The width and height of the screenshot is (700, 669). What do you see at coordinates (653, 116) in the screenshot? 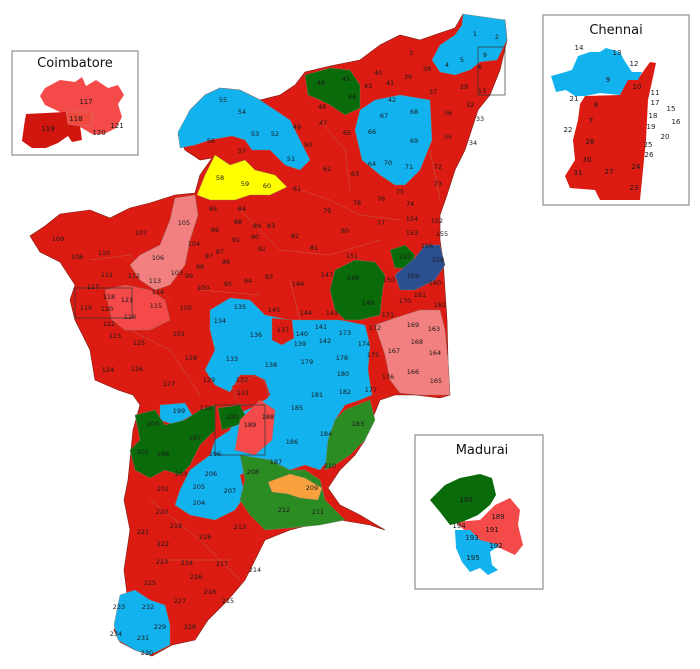
I see `chennai-constituency-label-18: 18` at bounding box center [653, 116].